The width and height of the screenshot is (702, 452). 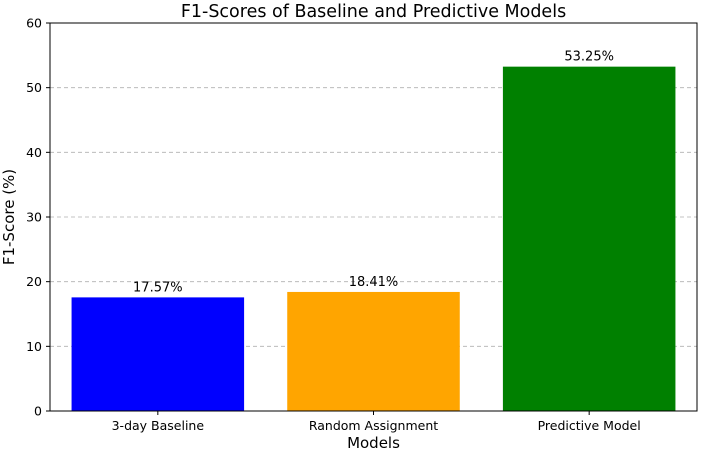 What do you see at coordinates (9, 217) in the screenshot?
I see `y-axis-label: F1-Score (%)` at bounding box center [9, 217].